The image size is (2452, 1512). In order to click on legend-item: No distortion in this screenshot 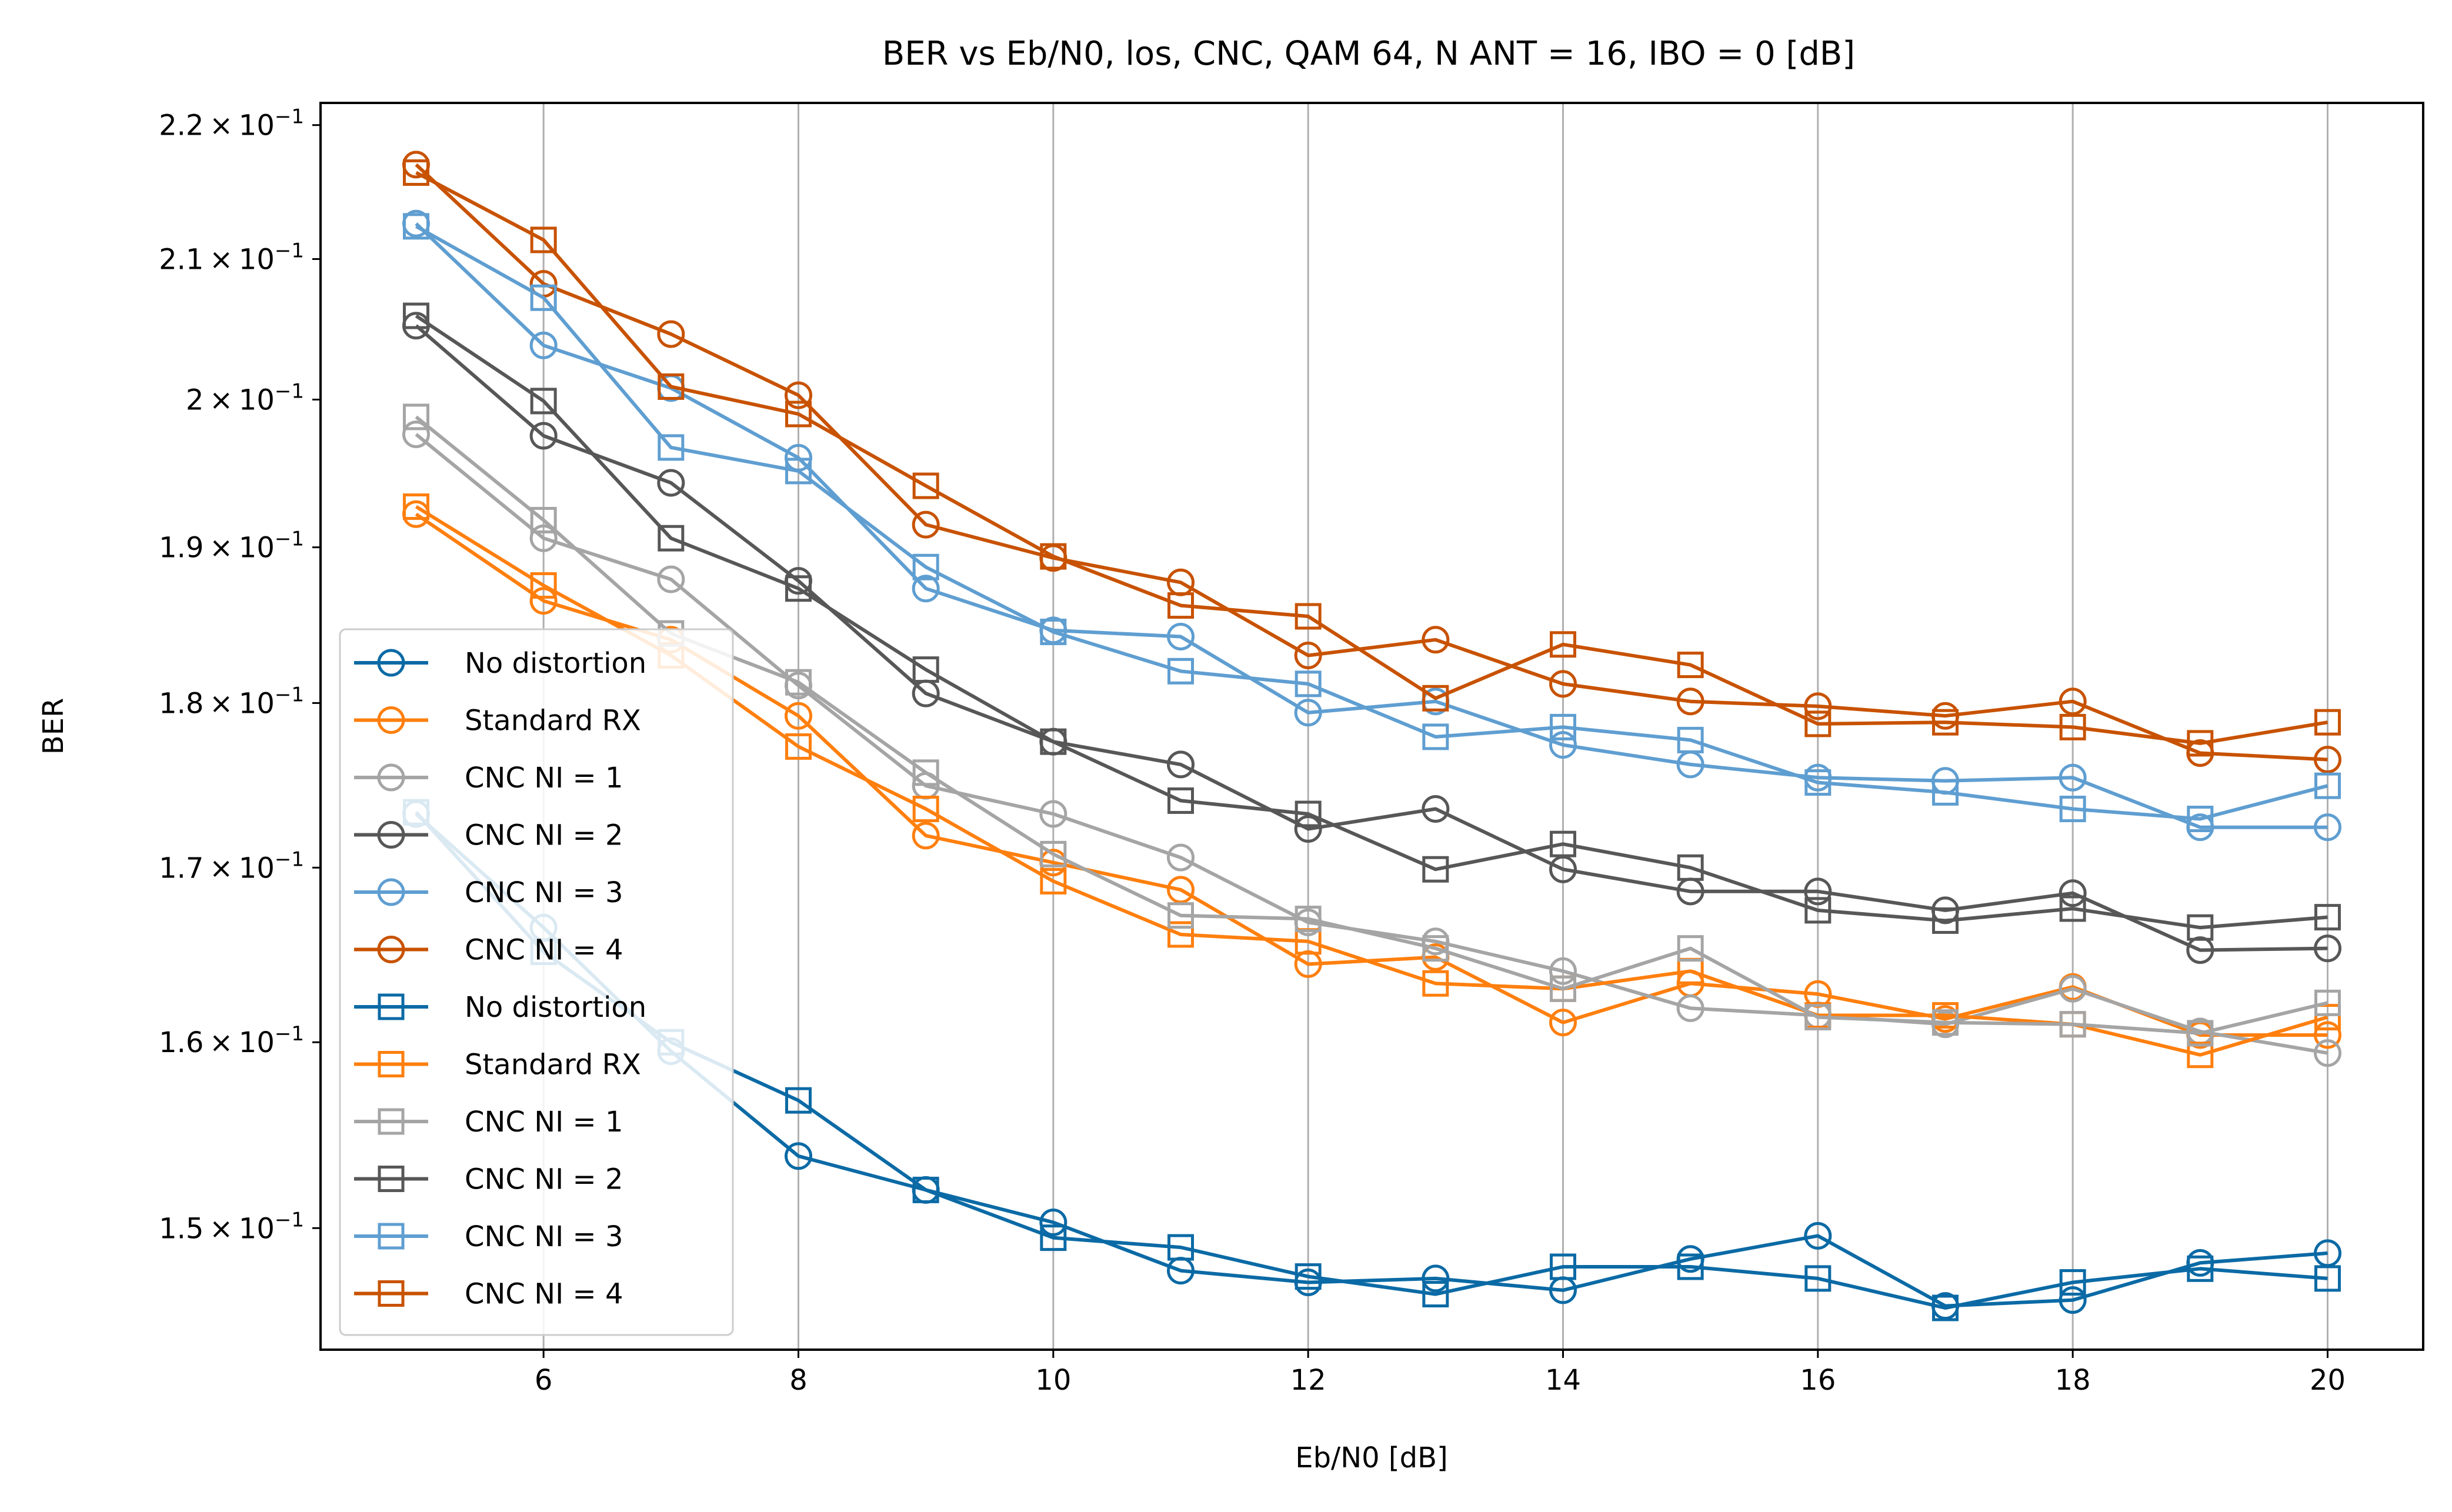, I will do `click(500, 1007)`.